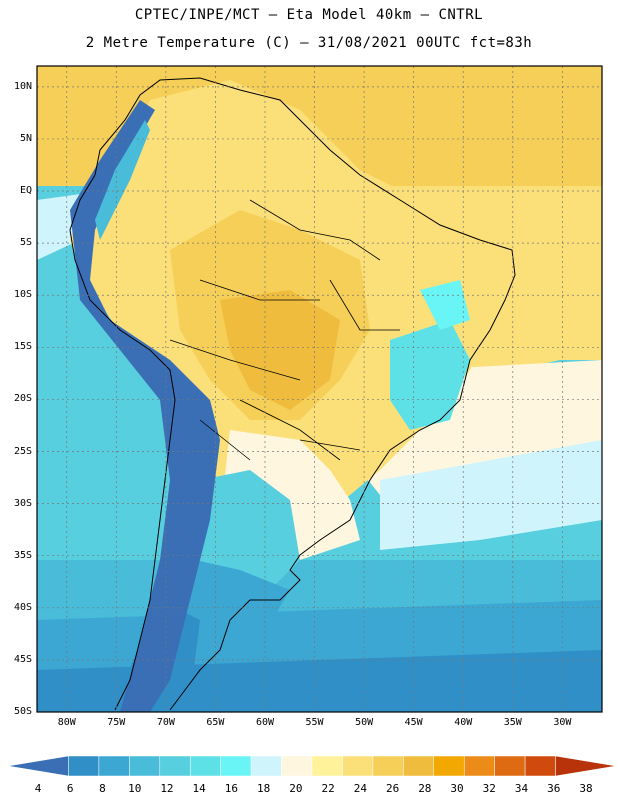 Image resolution: width=618 pixels, height=800 pixels. Describe the element at coordinates (360, 788) in the screenshot. I see `colorbar-label: 24` at that location.